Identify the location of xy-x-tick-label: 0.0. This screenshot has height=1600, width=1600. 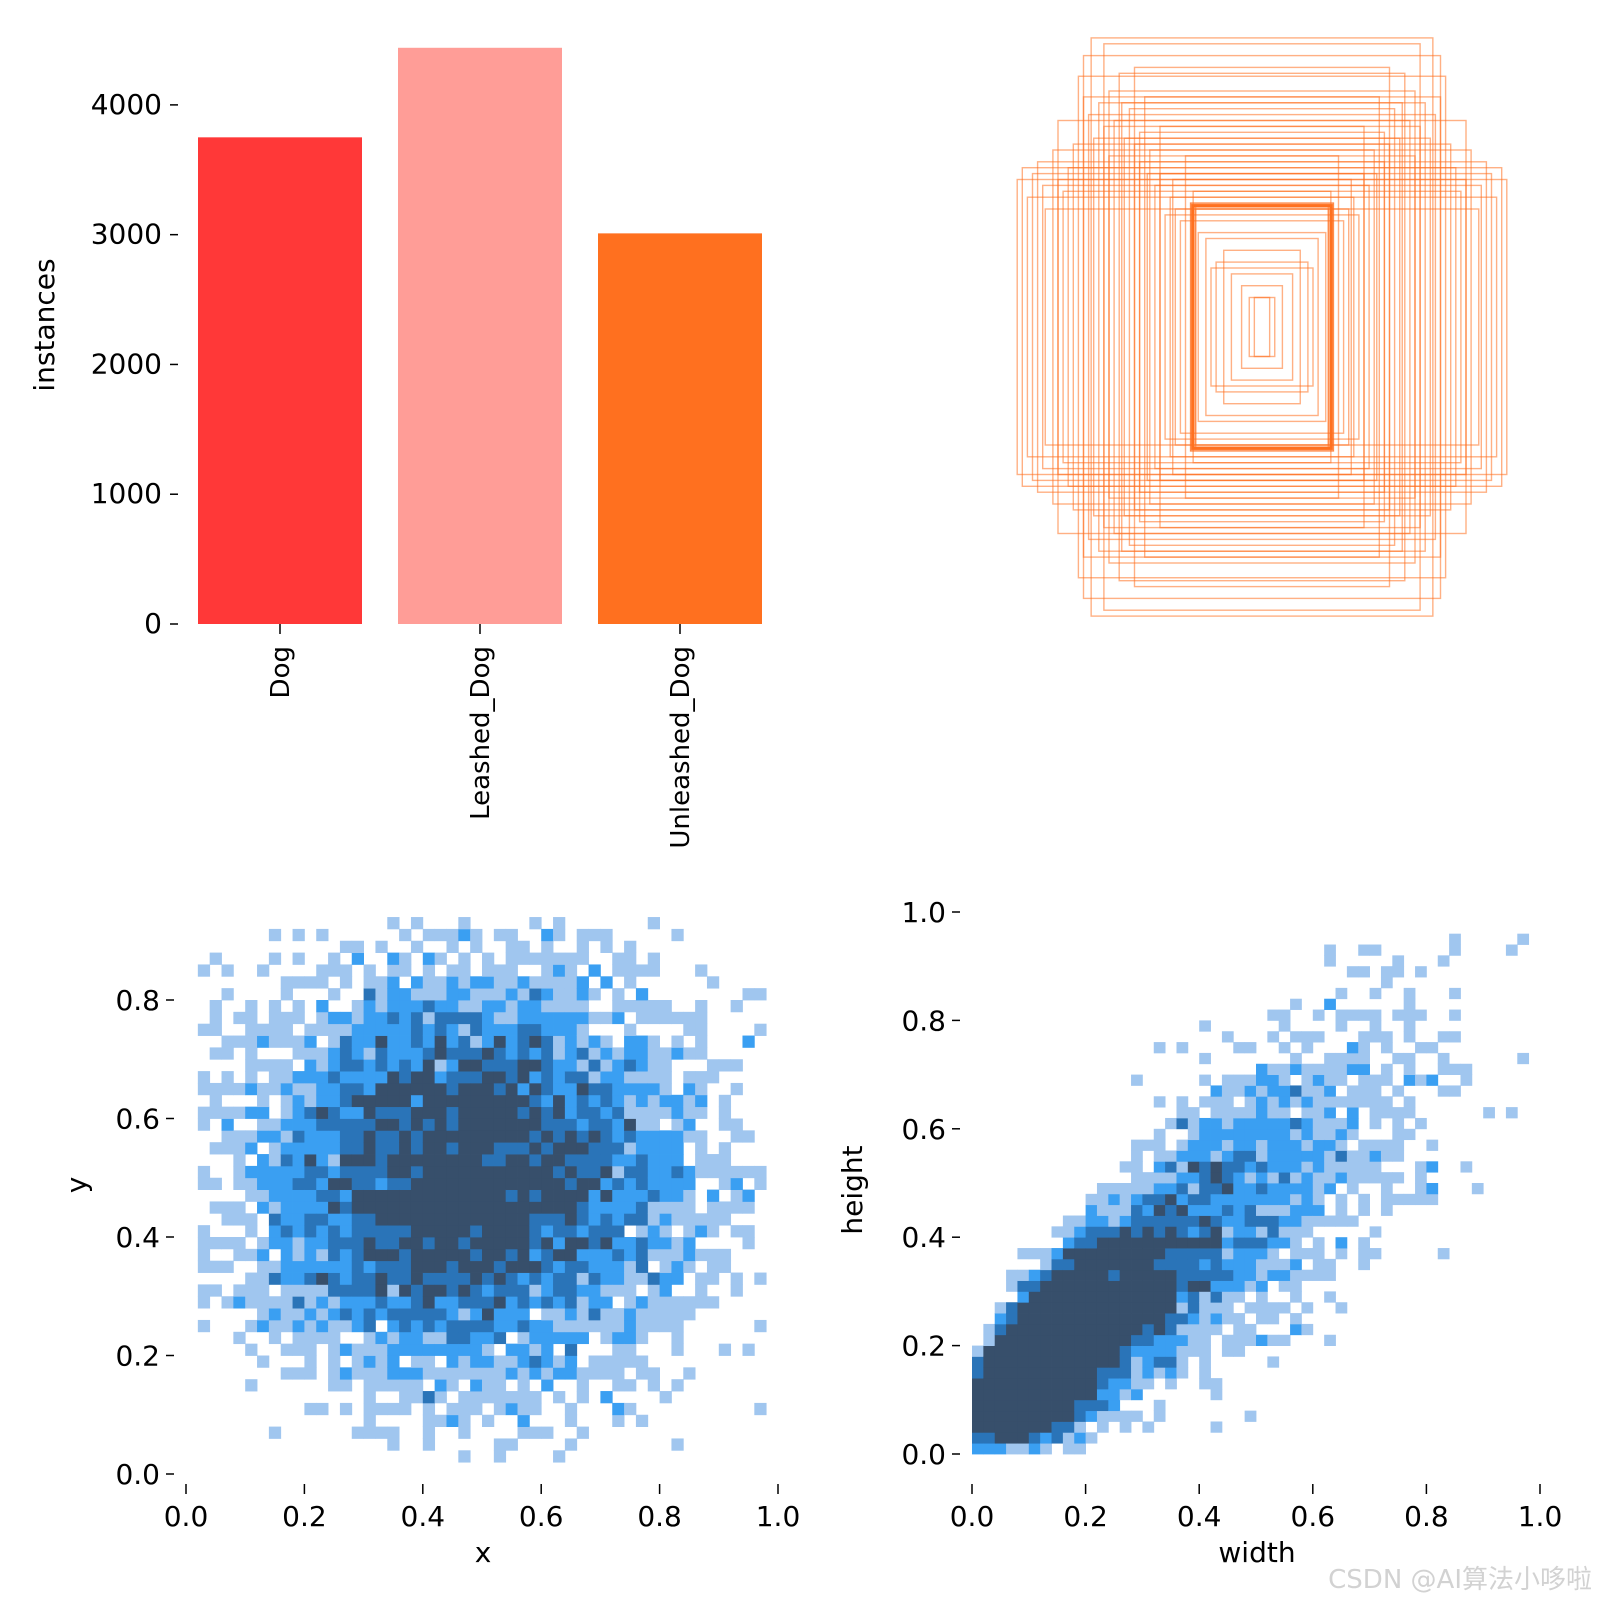
(186, 1516).